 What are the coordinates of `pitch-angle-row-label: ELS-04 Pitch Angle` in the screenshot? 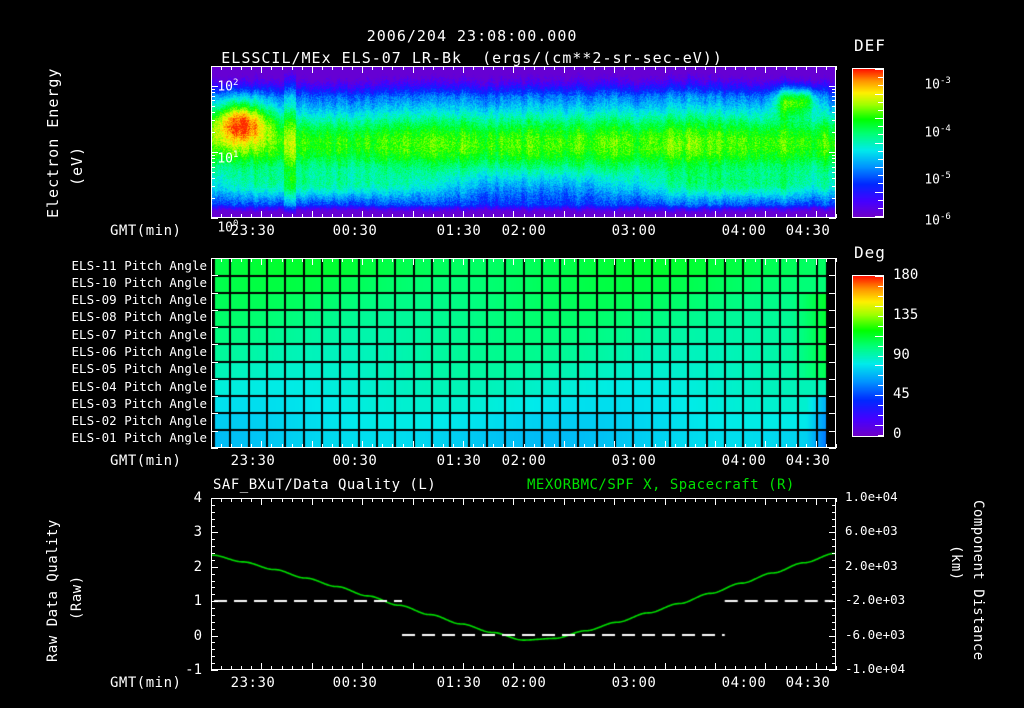 It's located at (139, 386).